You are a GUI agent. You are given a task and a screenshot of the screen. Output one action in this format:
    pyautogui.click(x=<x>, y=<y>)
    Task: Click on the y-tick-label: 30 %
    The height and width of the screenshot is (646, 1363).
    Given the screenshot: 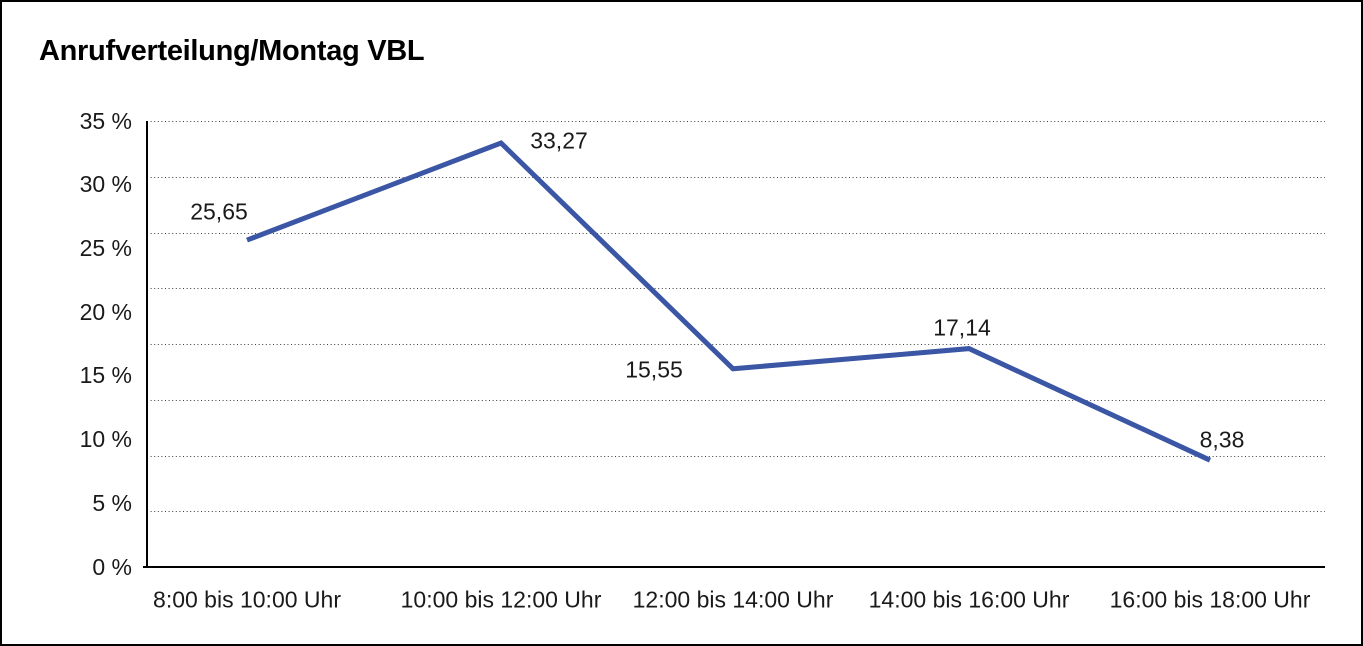 What is the action you would take?
    pyautogui.click(x=105, y=184)
    